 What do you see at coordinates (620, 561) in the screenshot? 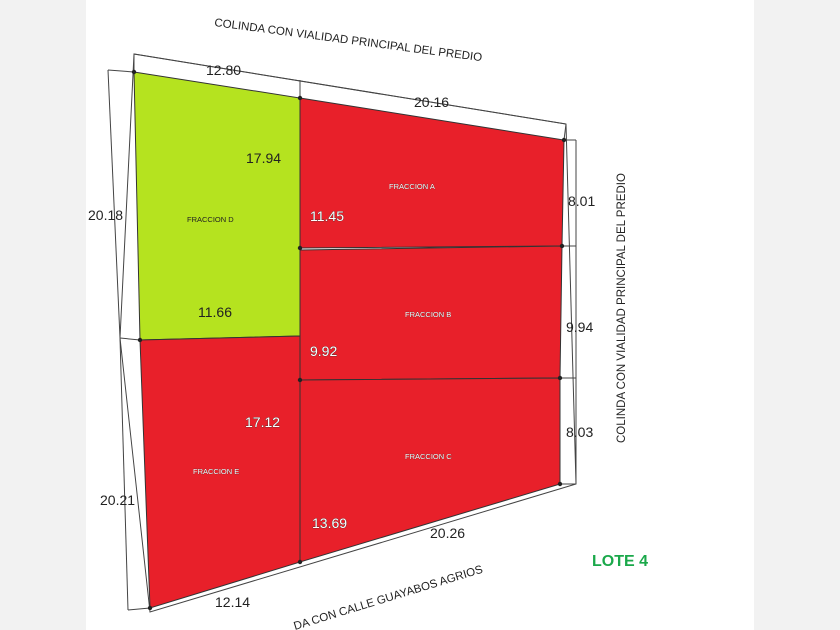
I see `lot-label: LOTE 4` at bounding box center [620, 561].